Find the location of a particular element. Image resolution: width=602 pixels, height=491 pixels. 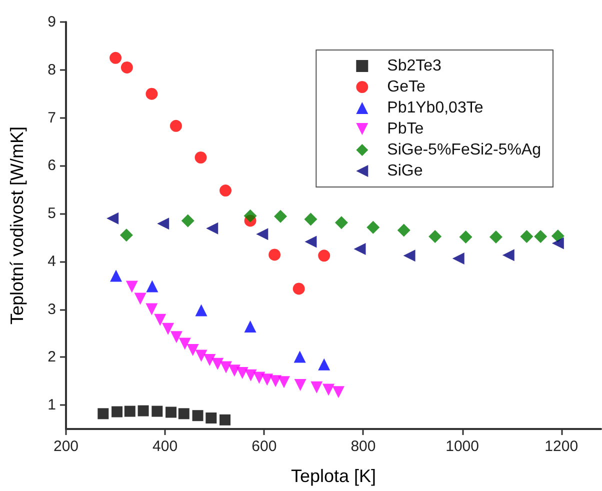

y-tick-label: 9 is located at coordinates (52, 22).